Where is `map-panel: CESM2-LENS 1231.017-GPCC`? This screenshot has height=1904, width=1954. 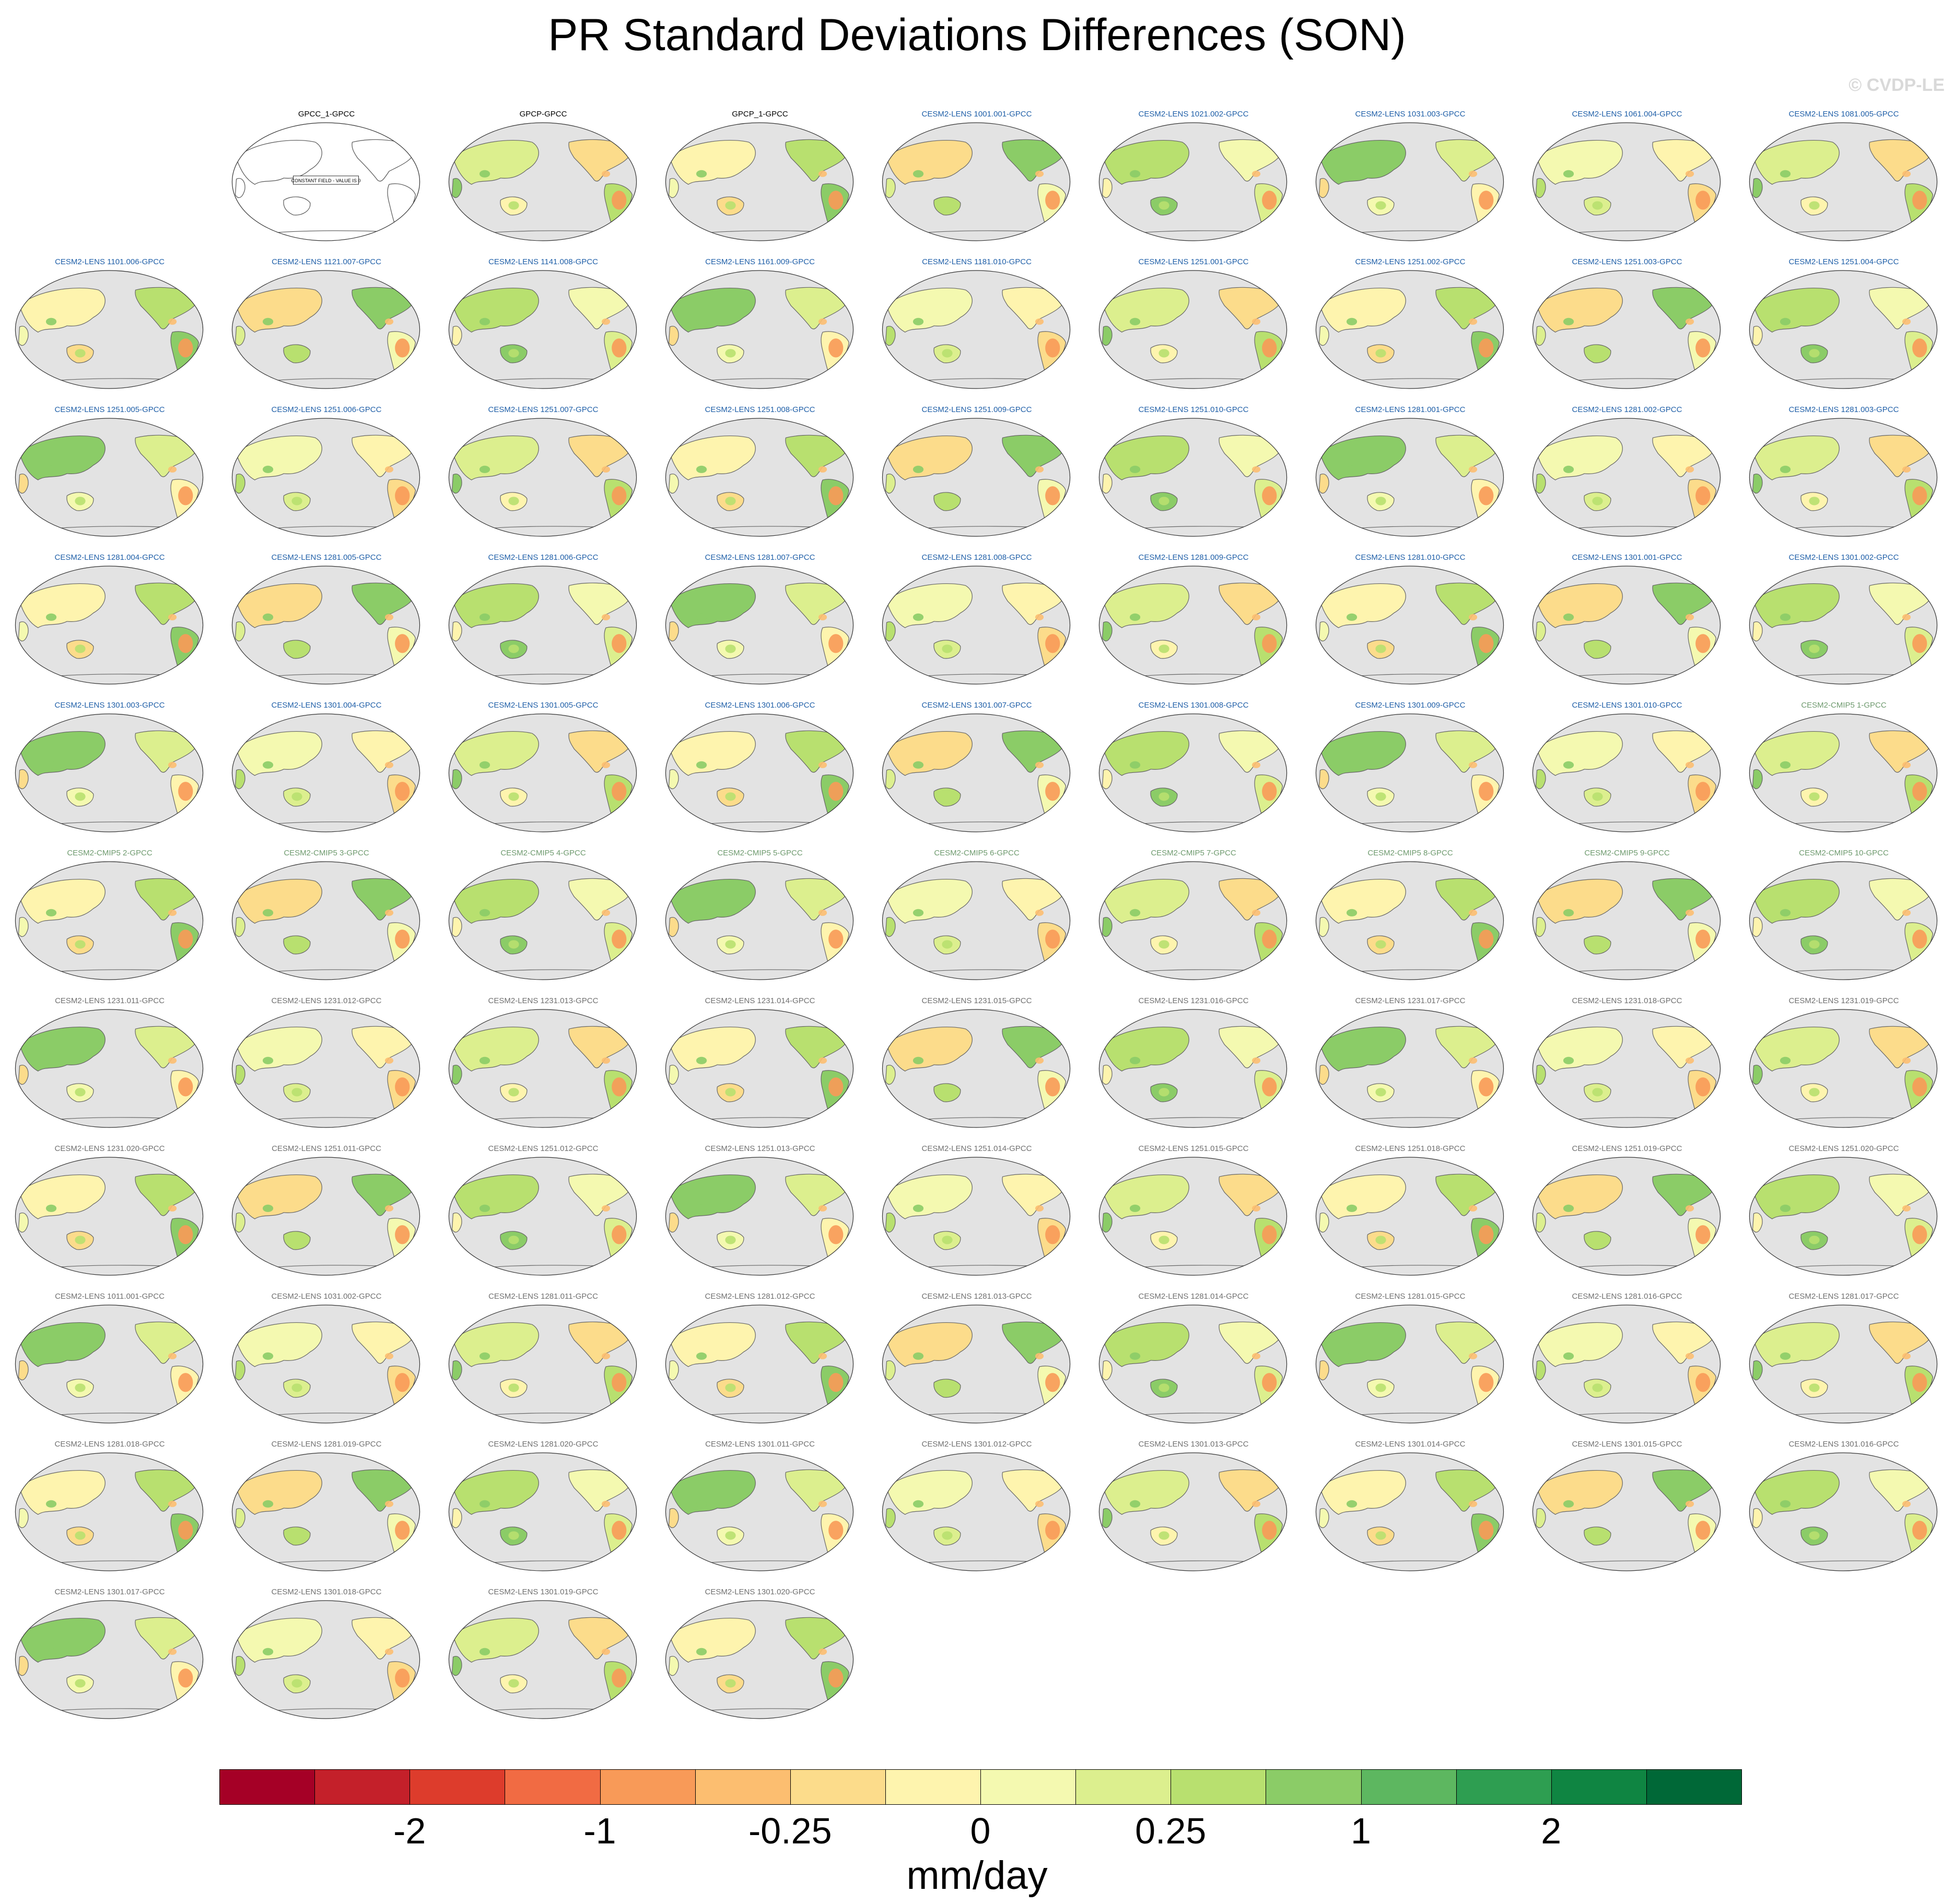 map-panel: CESM2-LENS 1231.017-GPCC is located at coordinates (1410, 1064).